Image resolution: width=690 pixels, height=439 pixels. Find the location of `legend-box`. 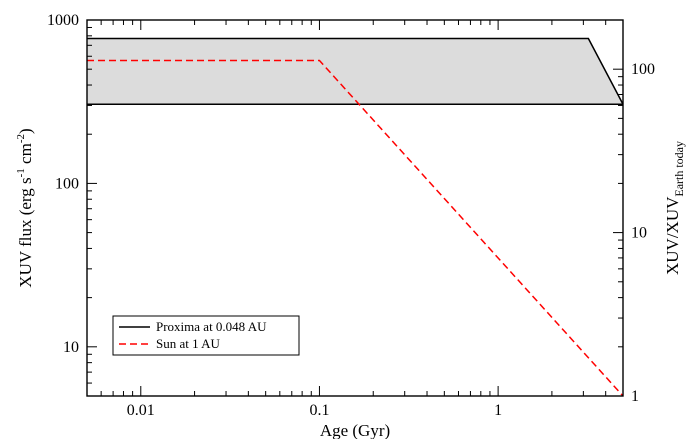

legend-box is located at coordinates (206, 335).